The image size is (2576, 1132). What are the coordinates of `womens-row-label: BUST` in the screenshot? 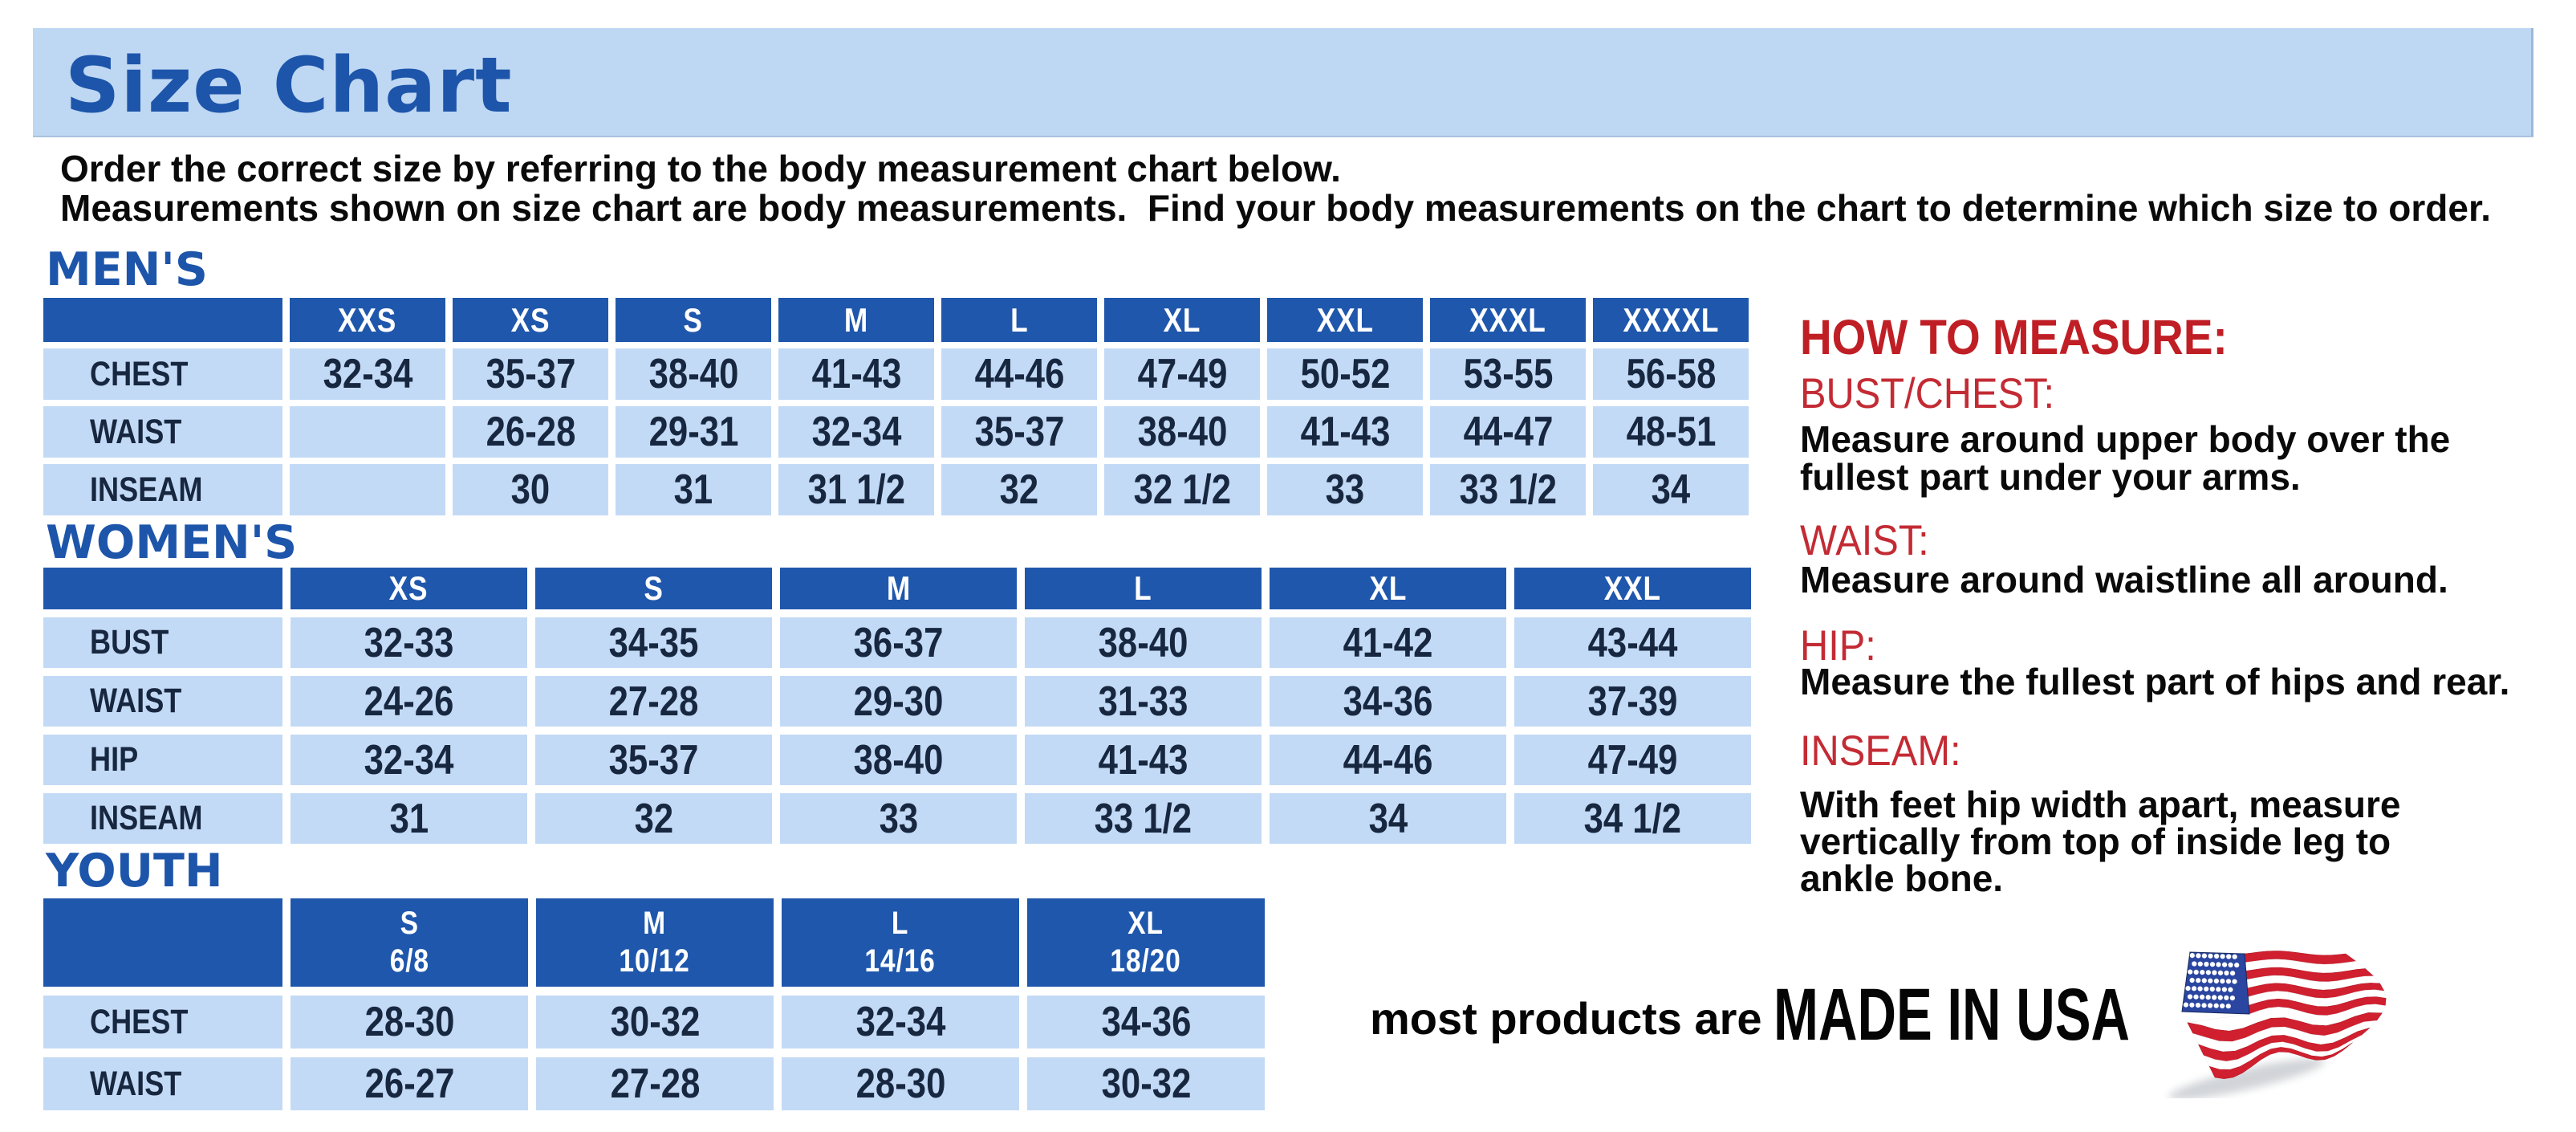 It's located at (163, 642).